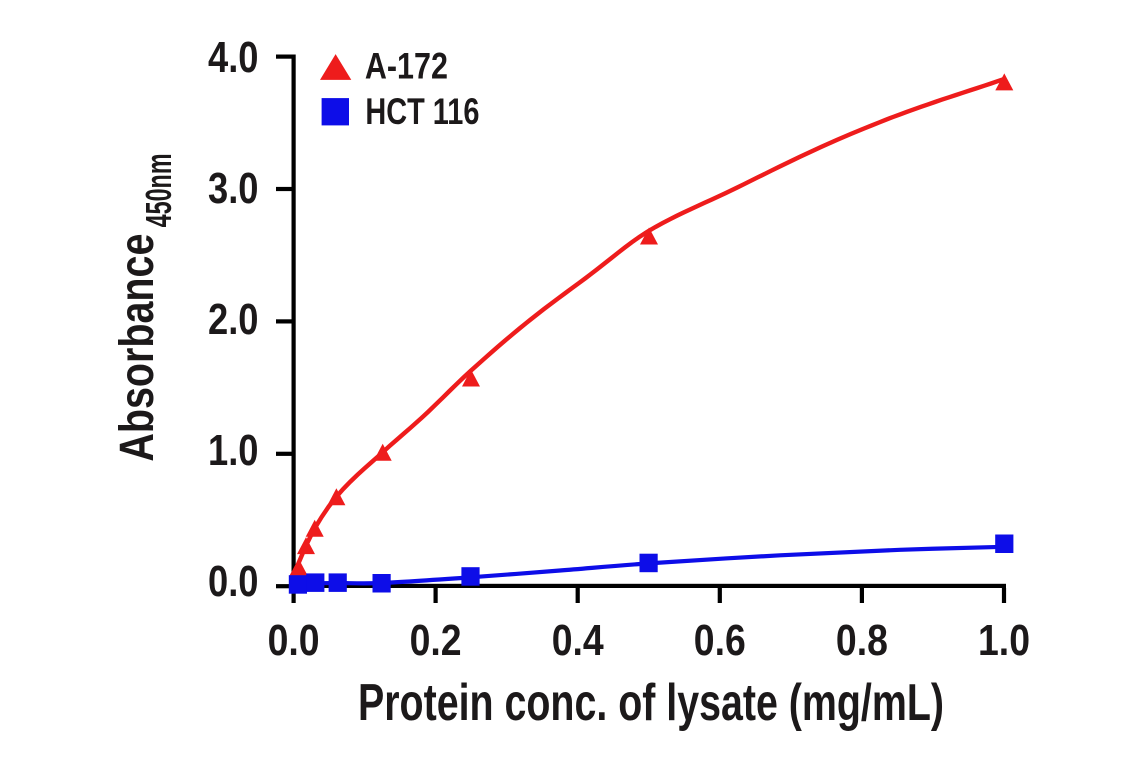 This screenshot has width=1141, height=768. I want to click on svg-text:Protein conc. of lysate (mg/mL: Protein conc. of lysate (mg/mL), so click(651, 703).